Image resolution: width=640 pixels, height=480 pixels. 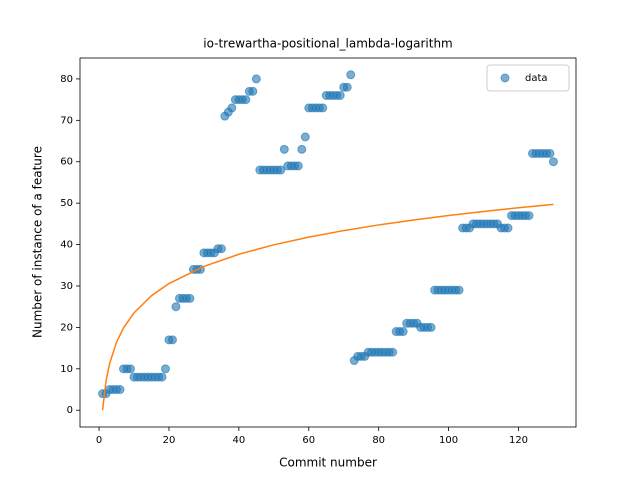 I want to click on legend-box, so click(x=528, y=78).